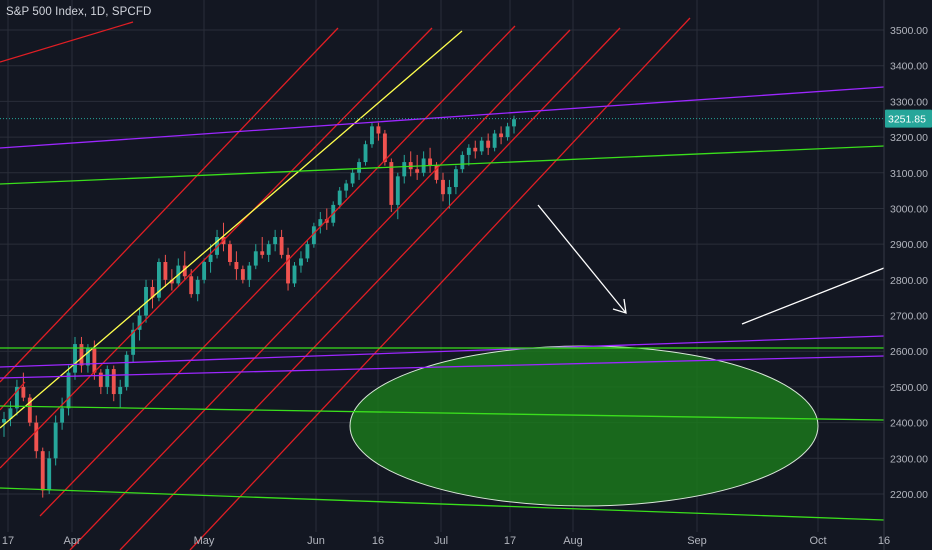 The image size is (932, 550). I want to click on target-zone-ellipse, so click(584, 426).